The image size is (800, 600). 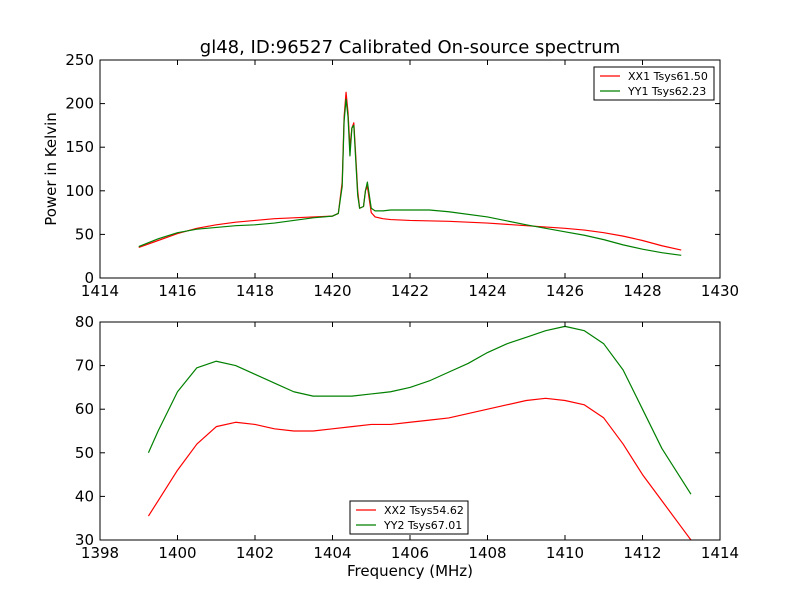 I want to click on y-tick-label: 100, so click(x=79, y=191).